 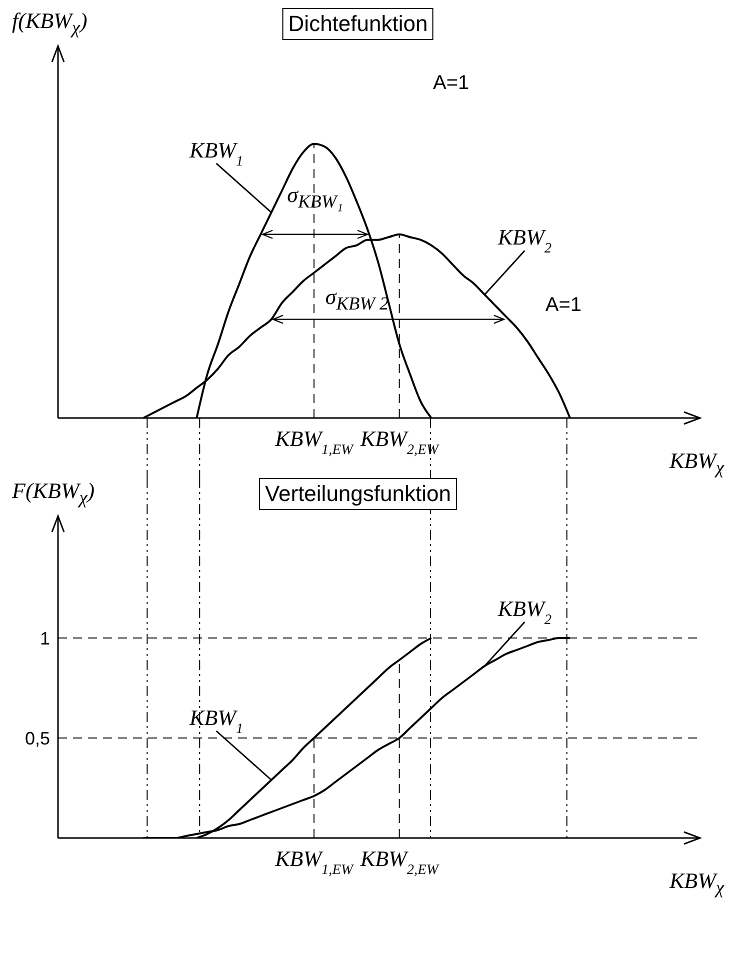 I want to click on y-tick-label: 0,5, so click(x=37, y=738).